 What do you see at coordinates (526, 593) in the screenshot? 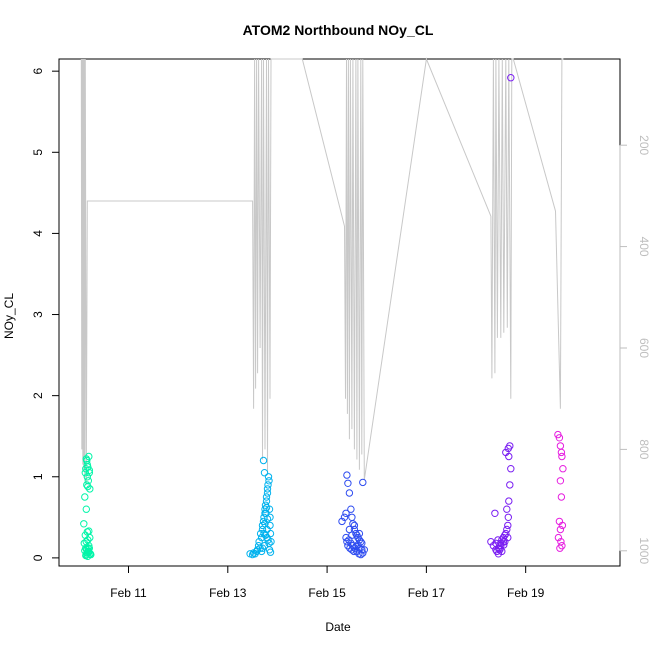
I see `x-tick-label: Feb 19` at bounding box center [526, 593].